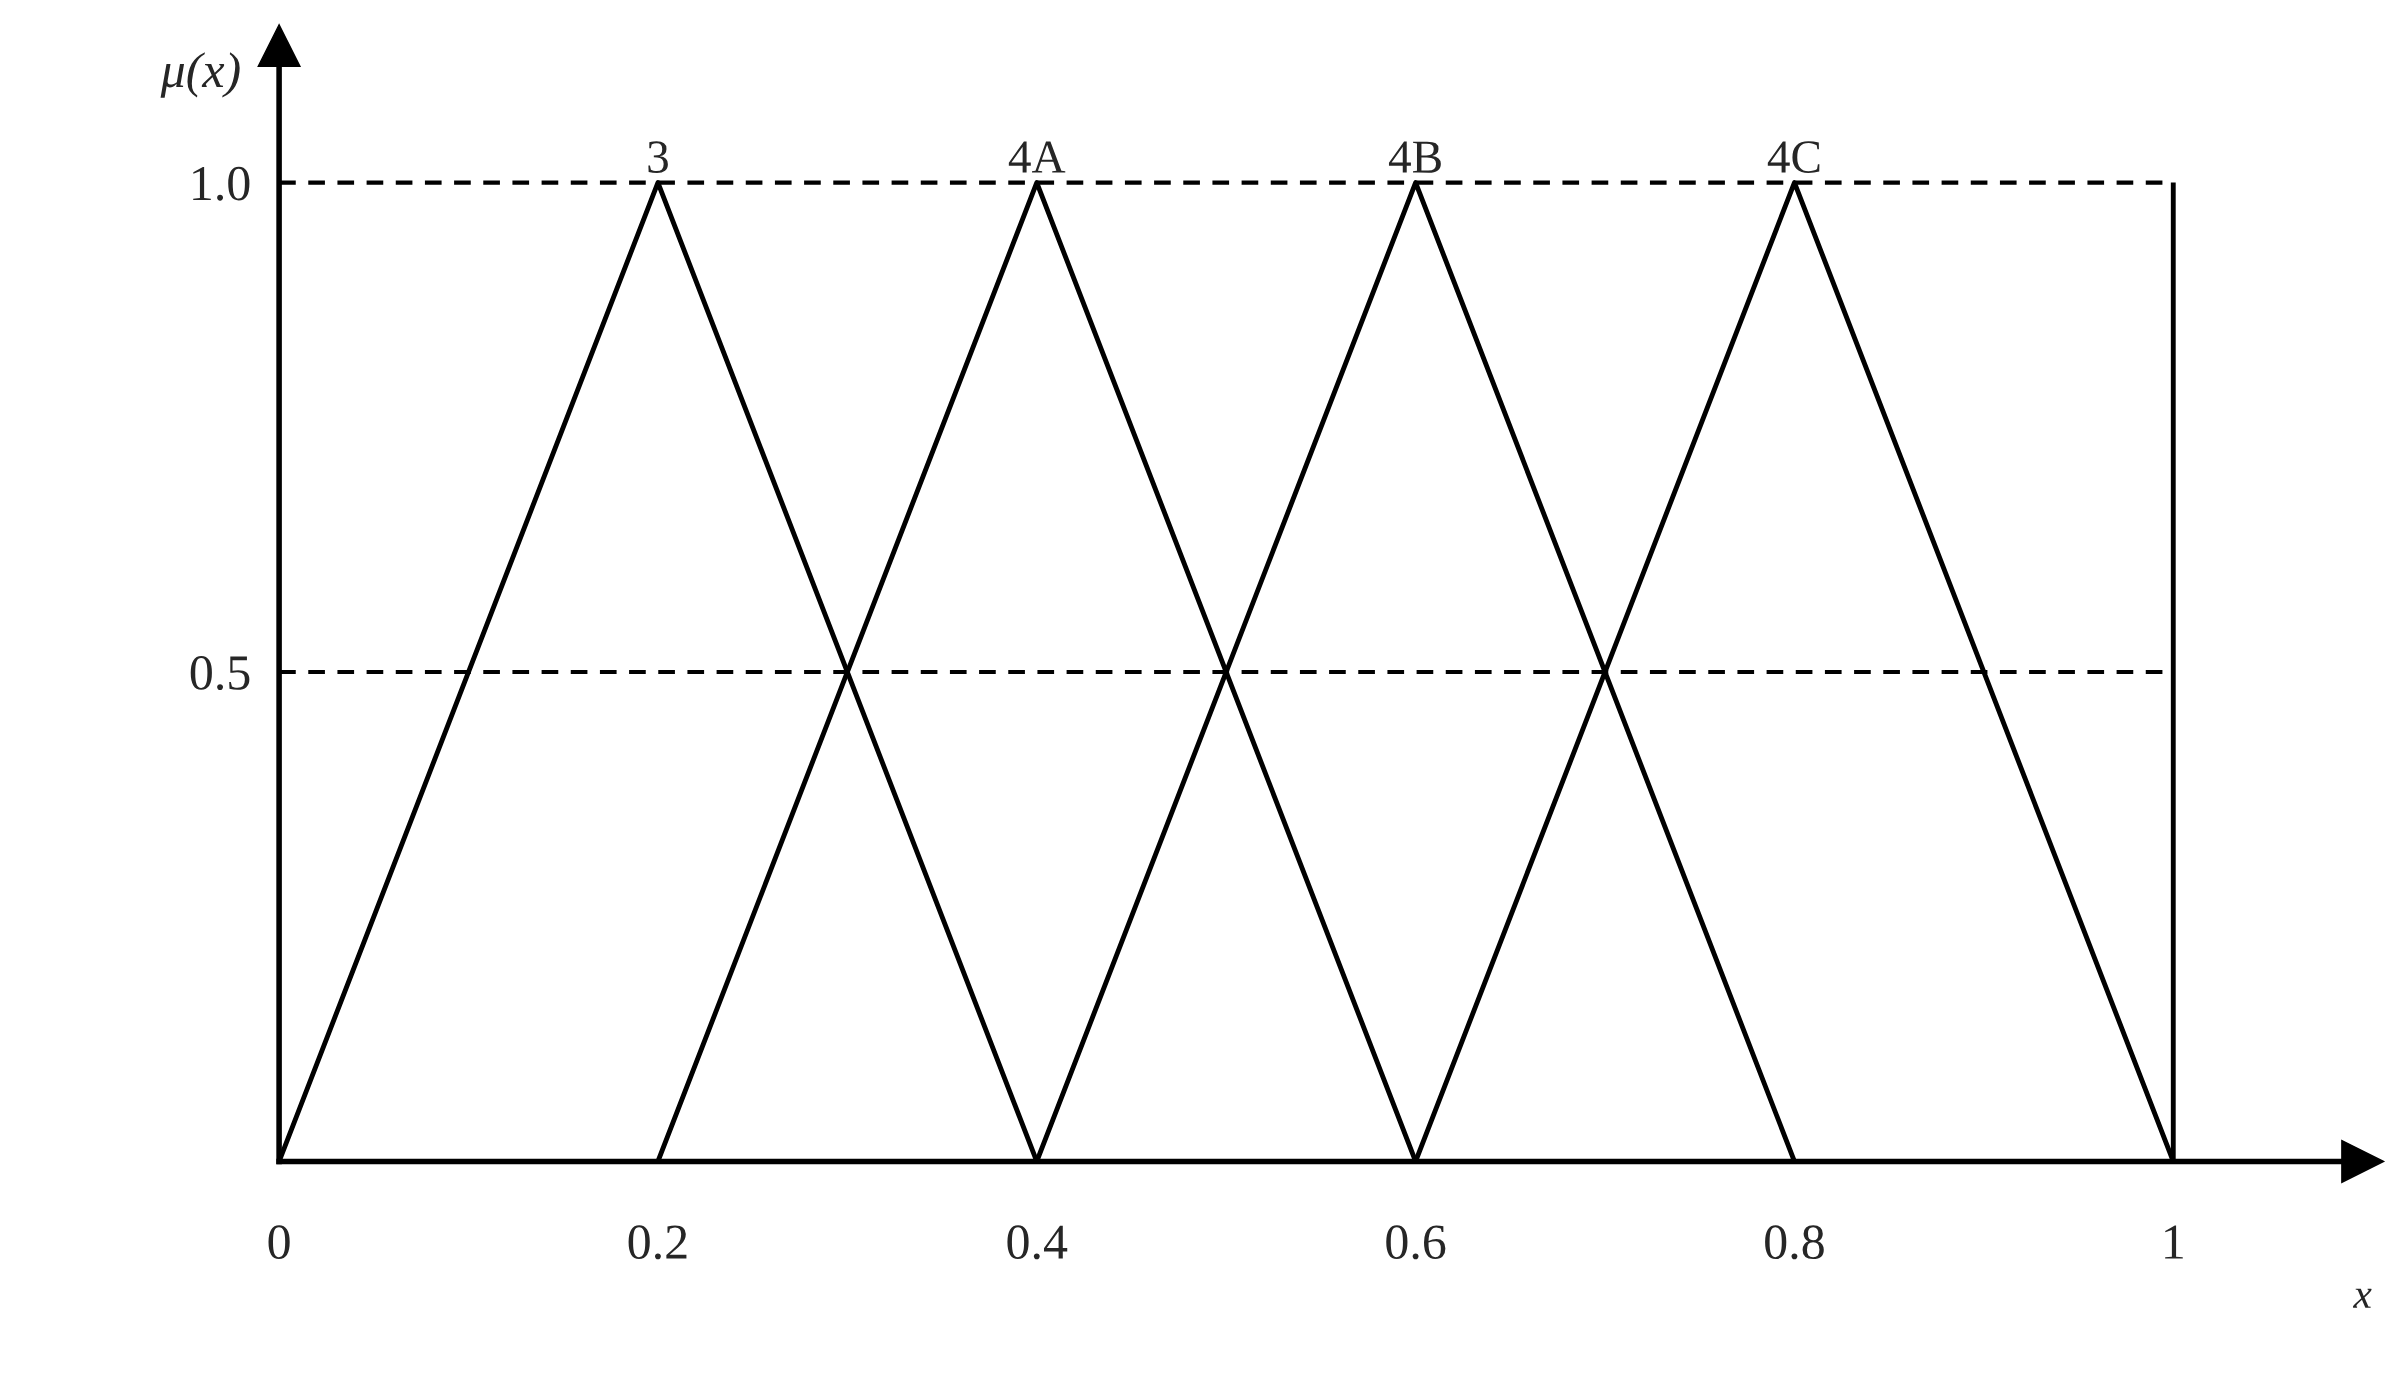 Image resolution: width=2406 pixels, height=1381 pixels. What do you see at coordinates (1414, 157) in the screenshot?
I see `series-label: 4B` at bounding box center [1414, 157].